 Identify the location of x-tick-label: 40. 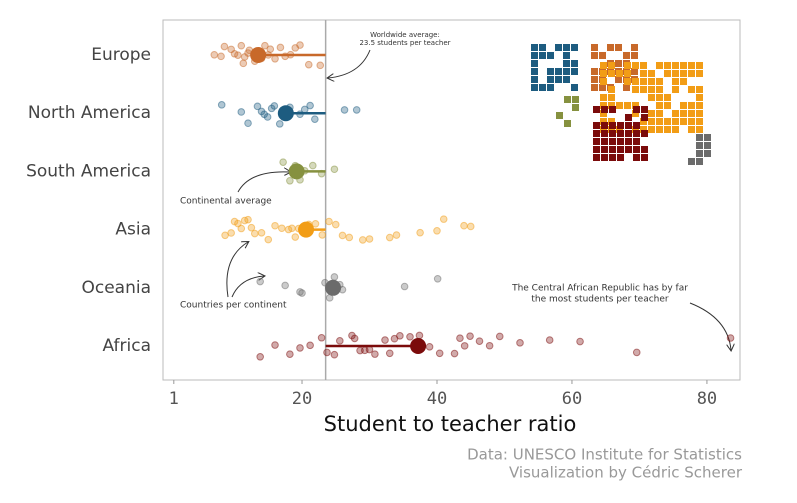
(437, 399).